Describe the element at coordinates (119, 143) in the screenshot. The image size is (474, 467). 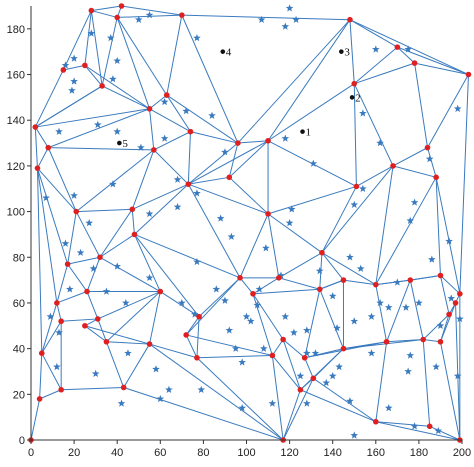
I see `target-point` at that location.